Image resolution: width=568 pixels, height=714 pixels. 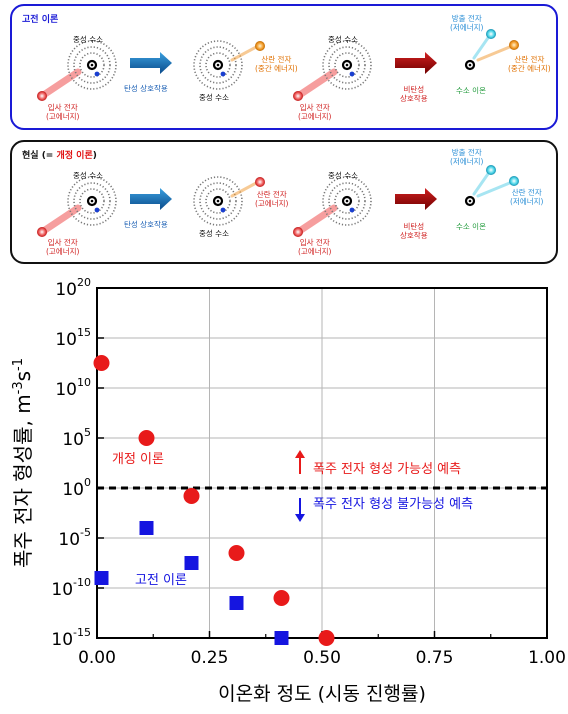 I want to click on down-arrow-icon, so click(x=300, y=510).